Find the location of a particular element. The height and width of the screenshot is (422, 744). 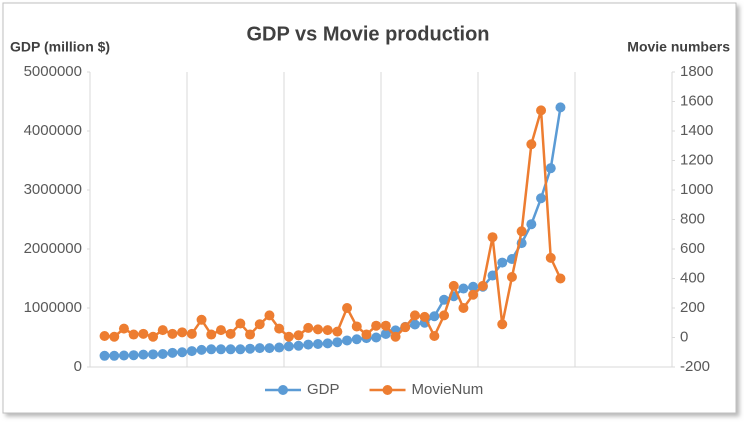

y2-tick-label: 200 is located at coordinates (692, 307).